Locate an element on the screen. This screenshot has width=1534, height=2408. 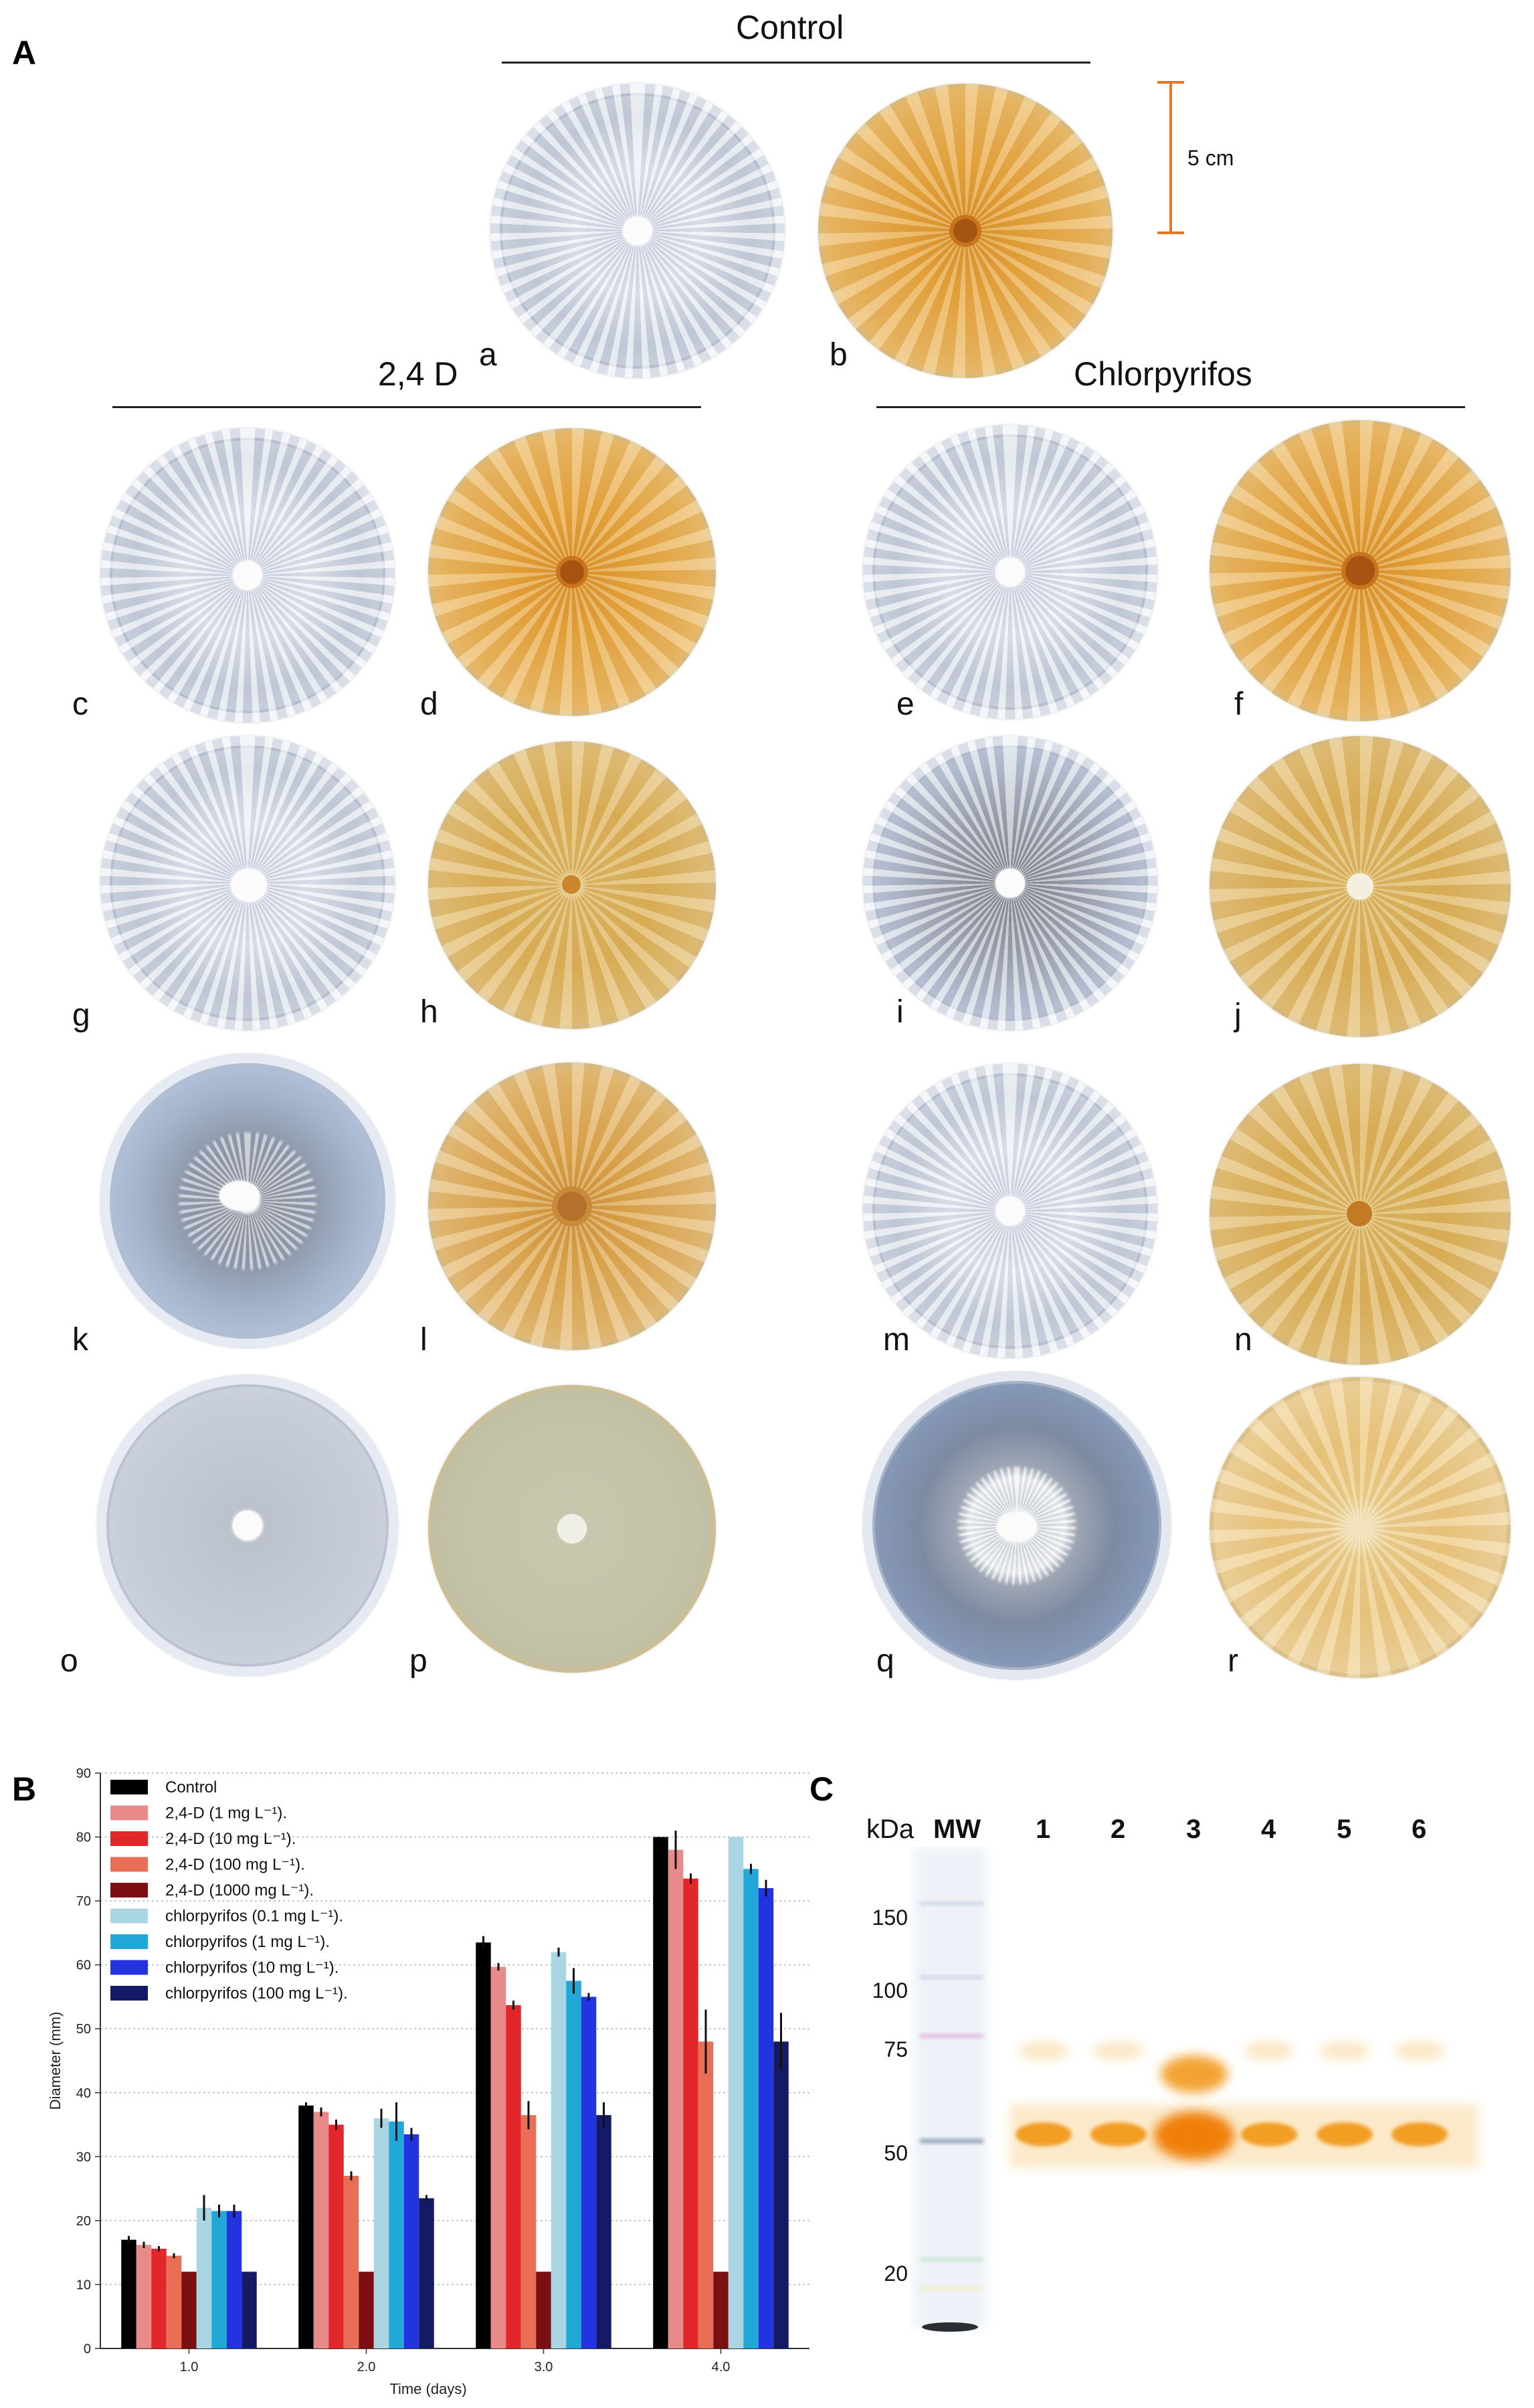
y-tick-label: 0 is located at coordinates (87, 2349).